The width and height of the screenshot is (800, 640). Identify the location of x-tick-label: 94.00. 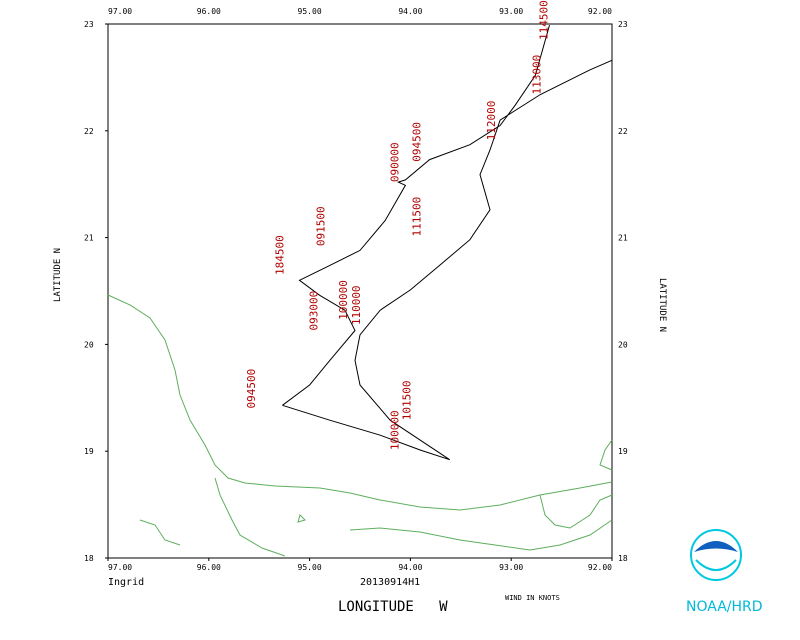
(410, 567).